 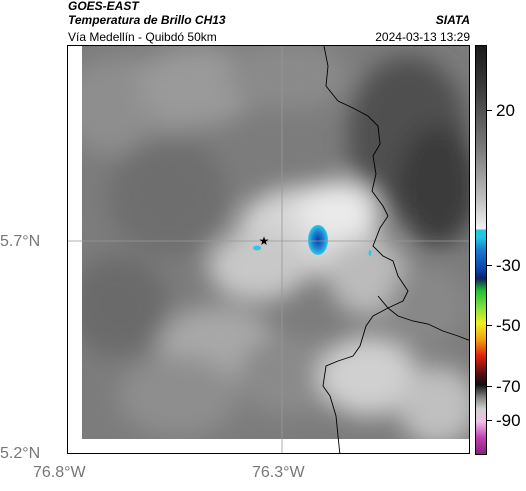 I want to click on cold-cloud-speck, so click(x=370, y=253).